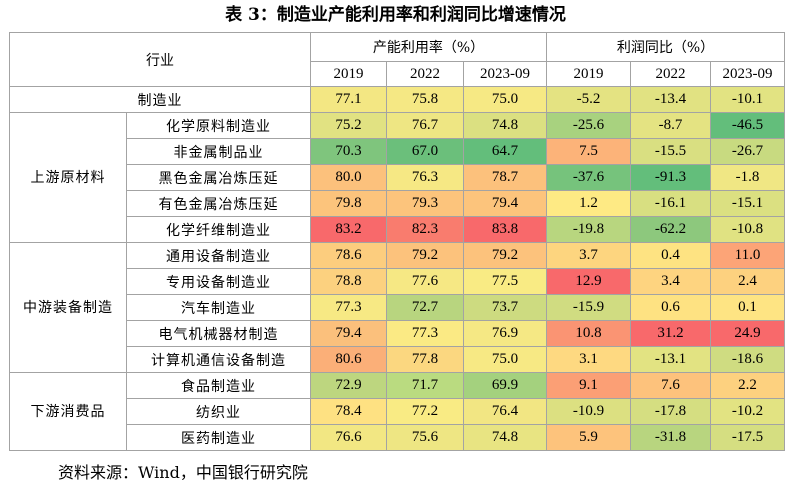 This screenshot has height=499, width=791. I want to click on profit-value: -46.5, so click(747, 125).